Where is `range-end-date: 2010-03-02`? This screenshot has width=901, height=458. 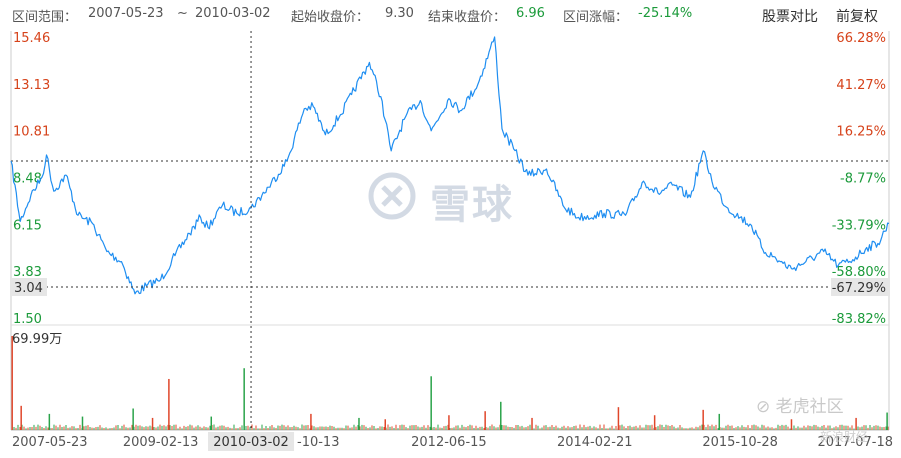 range-end-date: 2010-03-02 is located at coordinates (233, 13).